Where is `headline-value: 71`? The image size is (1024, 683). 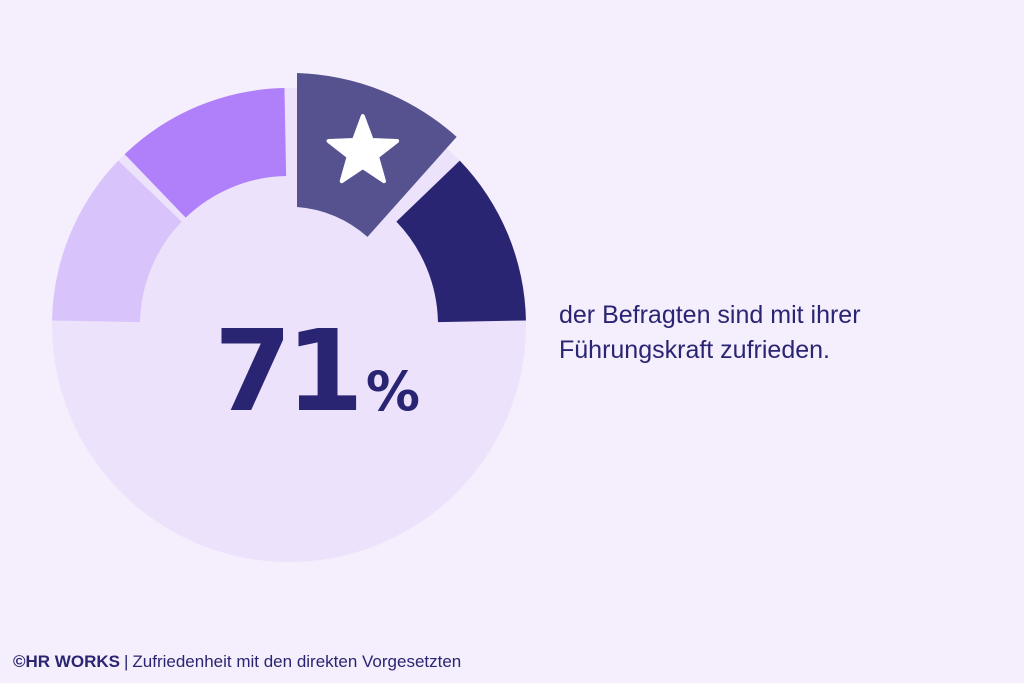
headline-value: 71 is located at coordinates (289, 372).